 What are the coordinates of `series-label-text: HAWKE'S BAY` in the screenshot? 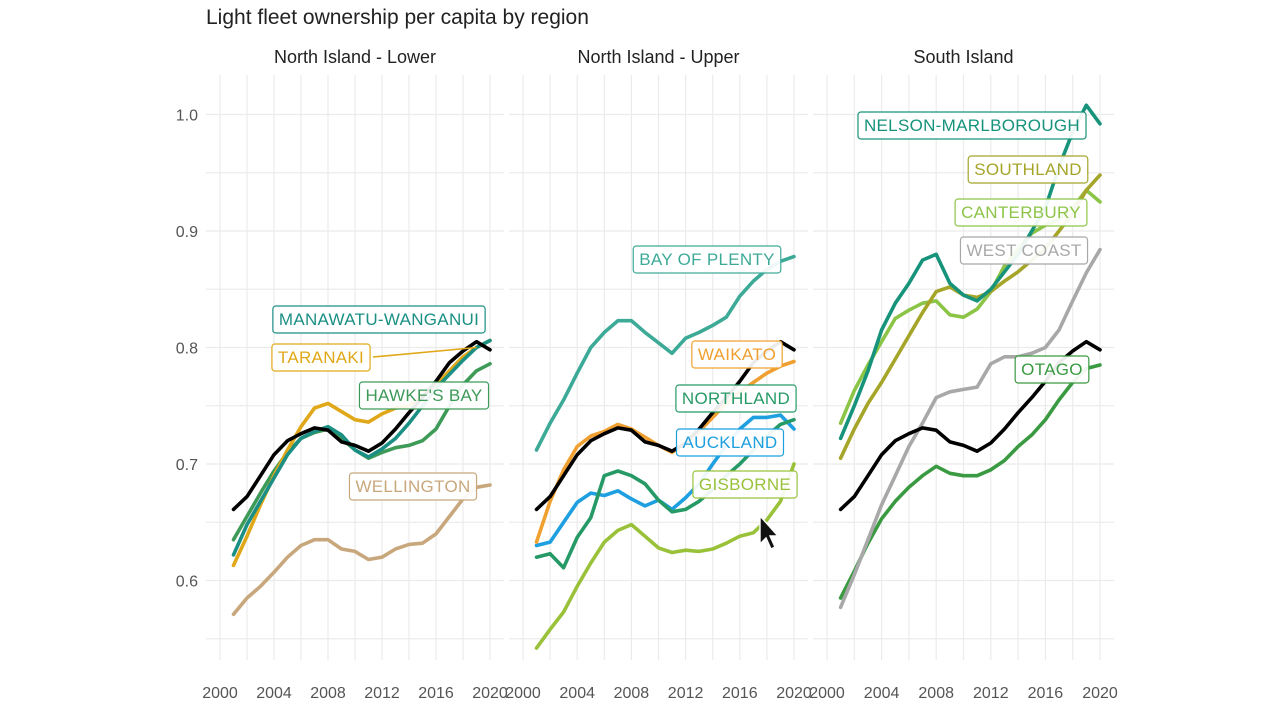 It's located at (423, 395).